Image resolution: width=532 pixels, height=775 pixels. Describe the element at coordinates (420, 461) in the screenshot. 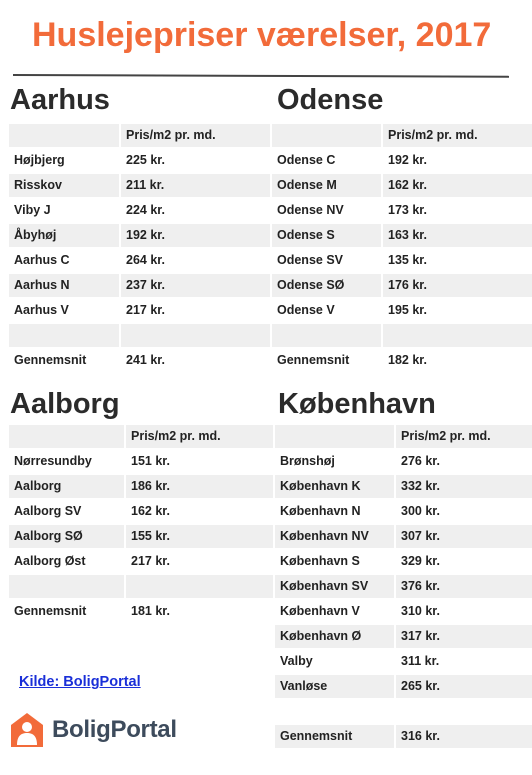

I see `price-value: 276 kr.` at that location.